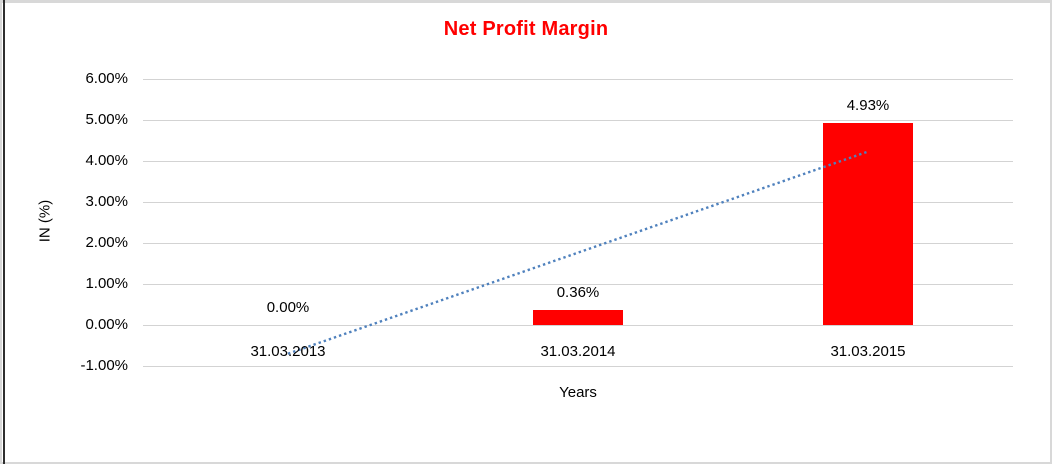  Describe the element at coordinates (288, 351) in the screenshot. I see `x-axis-tick-label: 31.03.2013` at that location.